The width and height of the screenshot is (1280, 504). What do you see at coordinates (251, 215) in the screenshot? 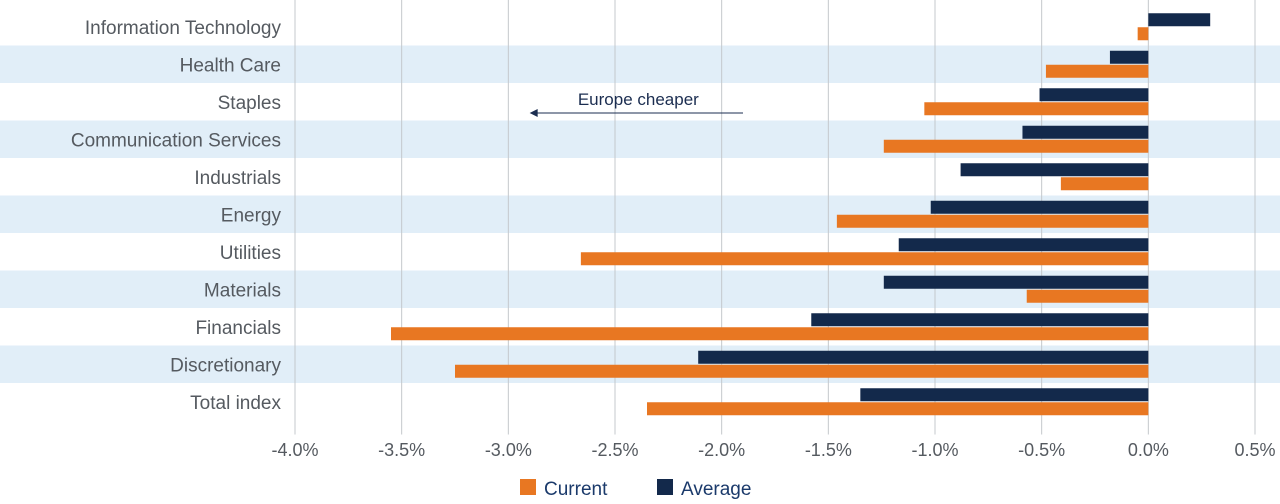
I see `category-label-energy: Energy` at bounding box center [251, 215].